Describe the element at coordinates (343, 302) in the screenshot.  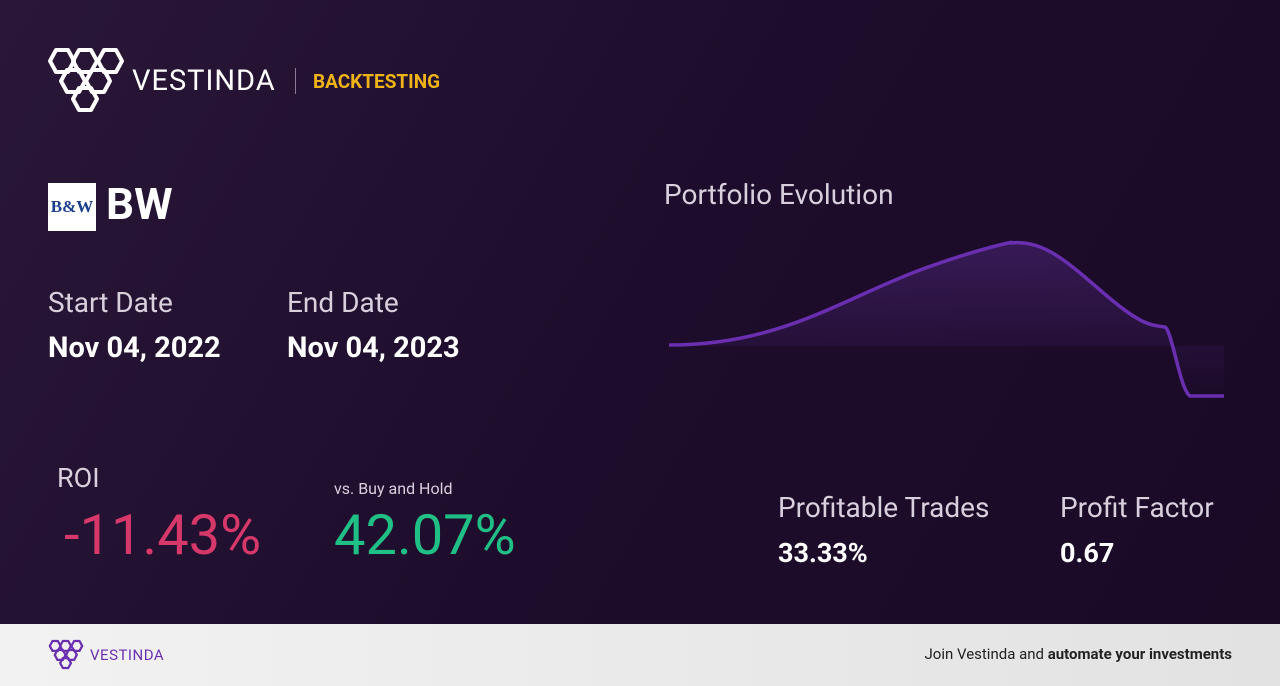
I see `end-date-label: End Date` at that location.